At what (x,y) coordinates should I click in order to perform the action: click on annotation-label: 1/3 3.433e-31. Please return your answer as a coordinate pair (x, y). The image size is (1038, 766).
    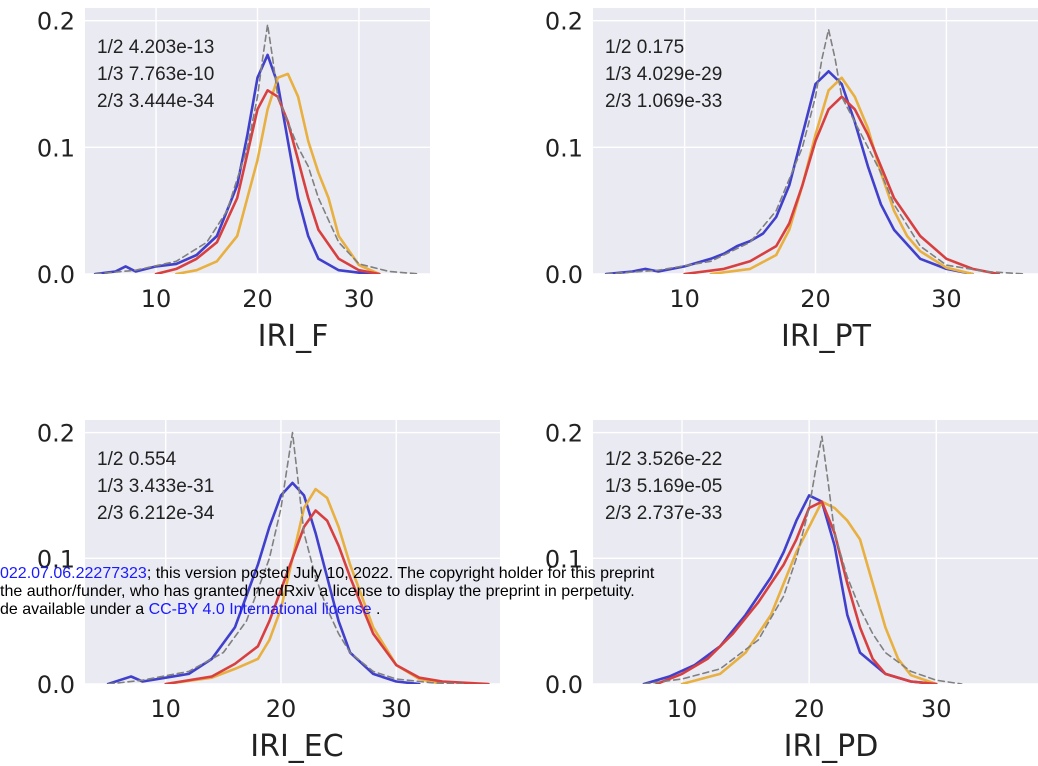
    Looking at the image, I should click on (155, 486).